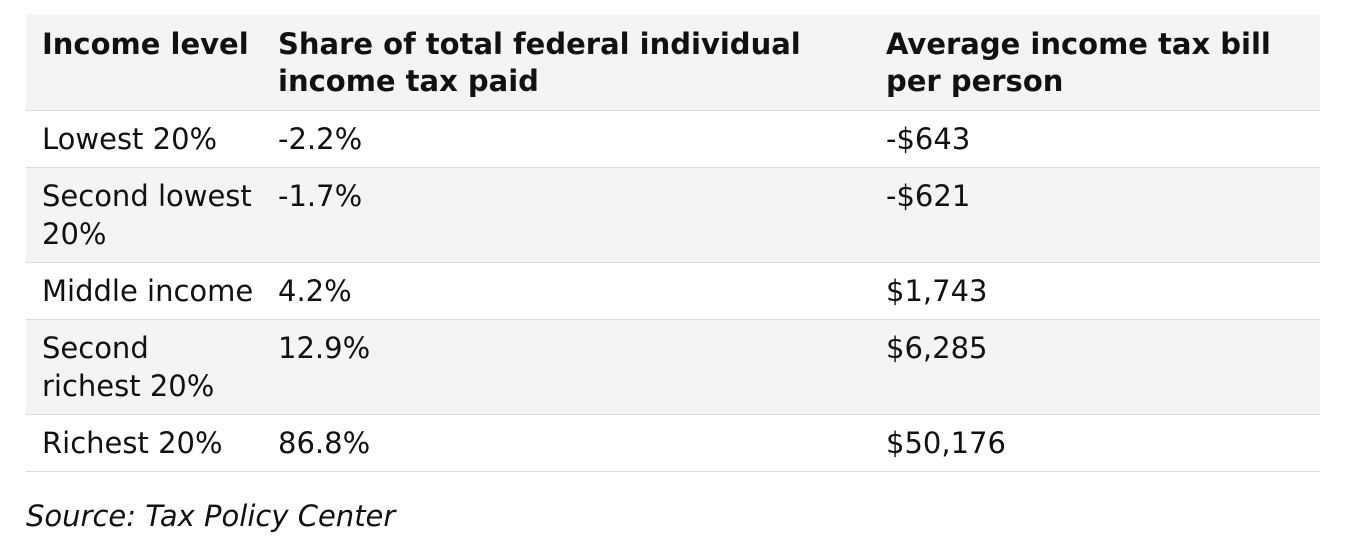 The width and height of the screenshot is (1354, 556). What do you see at coordinates (566, 367) in the screenshot?
I see `cell-share-of-tax: 12.9%` at bounding box center [566, 367].